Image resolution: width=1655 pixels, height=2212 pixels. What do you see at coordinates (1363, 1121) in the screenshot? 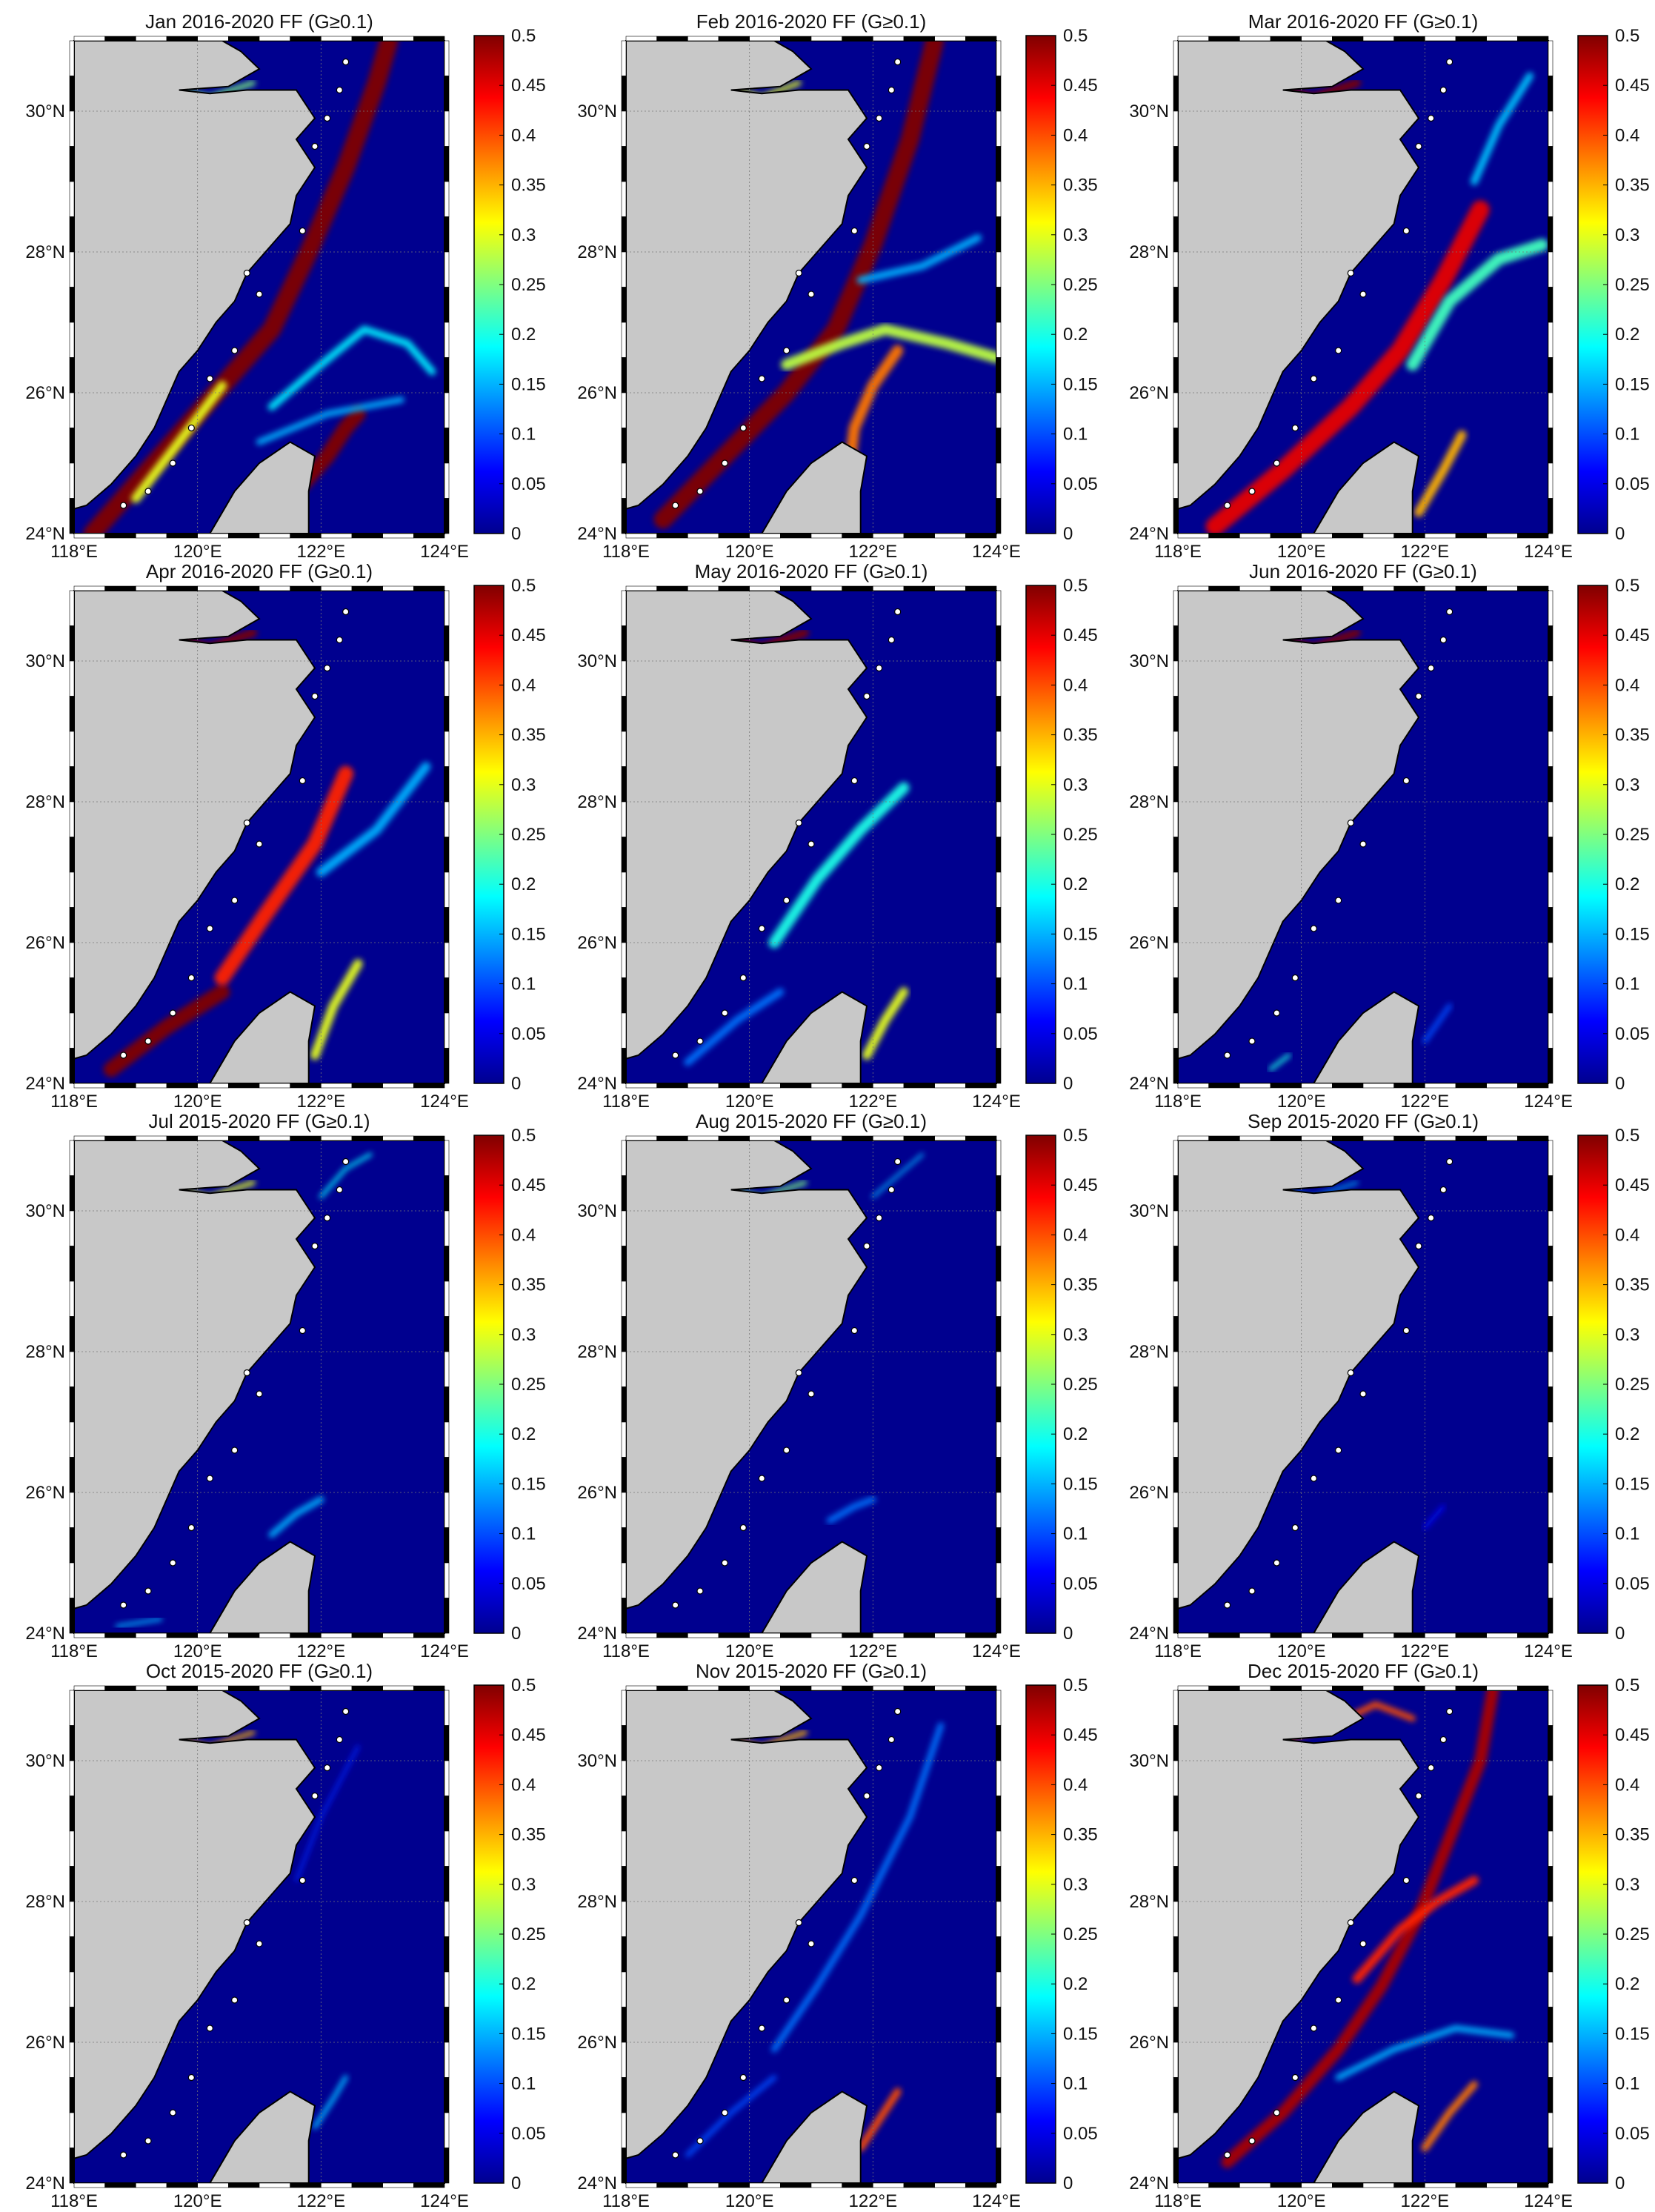
I see `panel-title: Sep 2015-2020 FF (G≥0.1)` at bounding box center [1363, 1121].